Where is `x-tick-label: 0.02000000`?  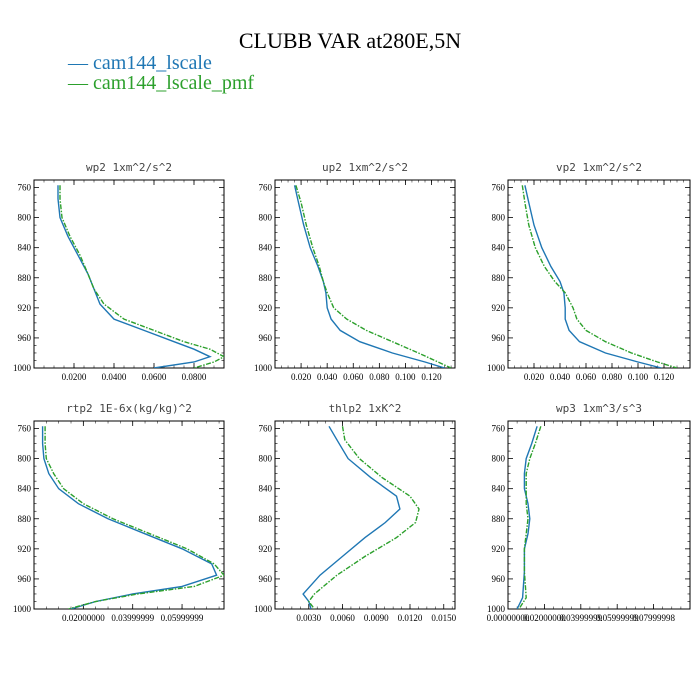
x-tick-label: 0.02000000 is located at coordinates (83, 618).